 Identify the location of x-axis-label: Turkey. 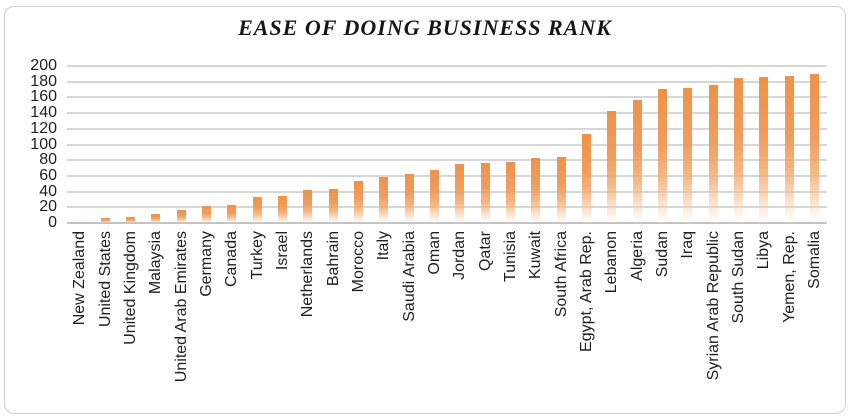
(257, 255).